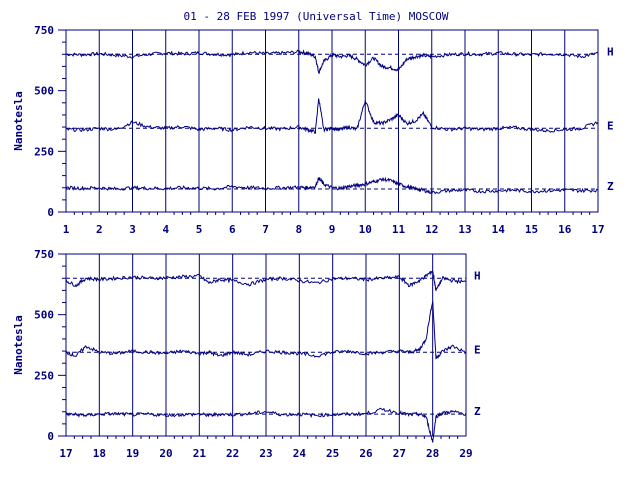  I want to click on x-tick-label: 3, so click(132, 229).